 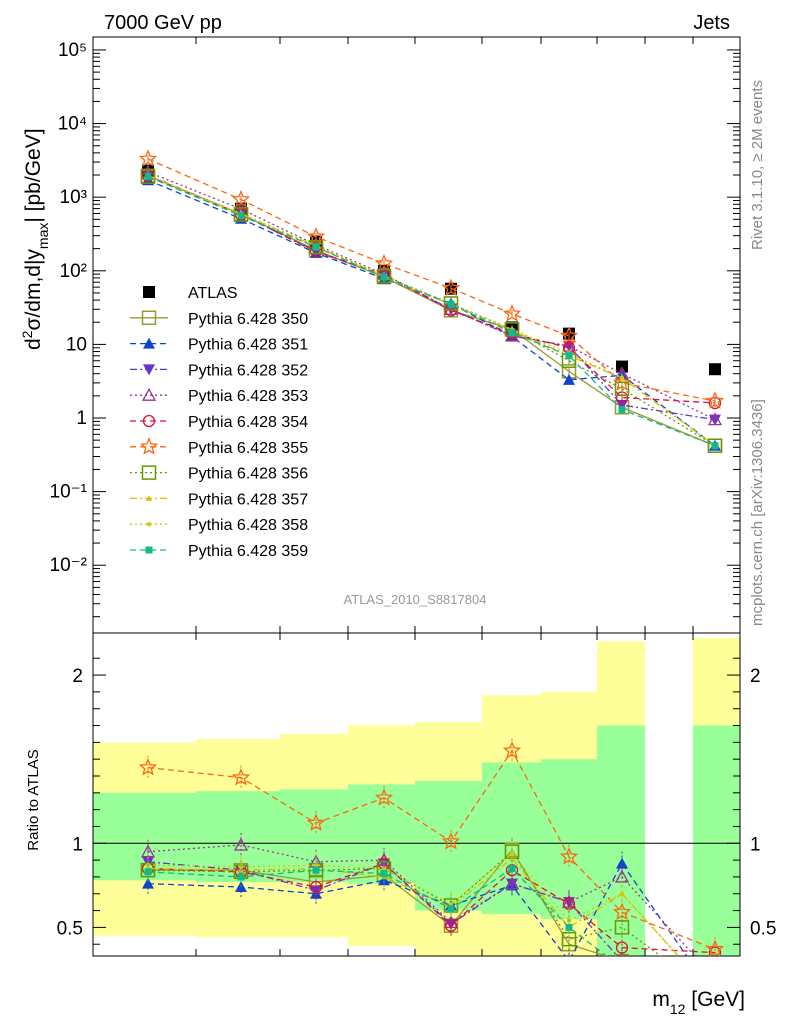 What do you see at coordinates (248, 396) in the screenshot?
I see `legend-label: Pythia 6.428 353` at bounding box center [248, 396].